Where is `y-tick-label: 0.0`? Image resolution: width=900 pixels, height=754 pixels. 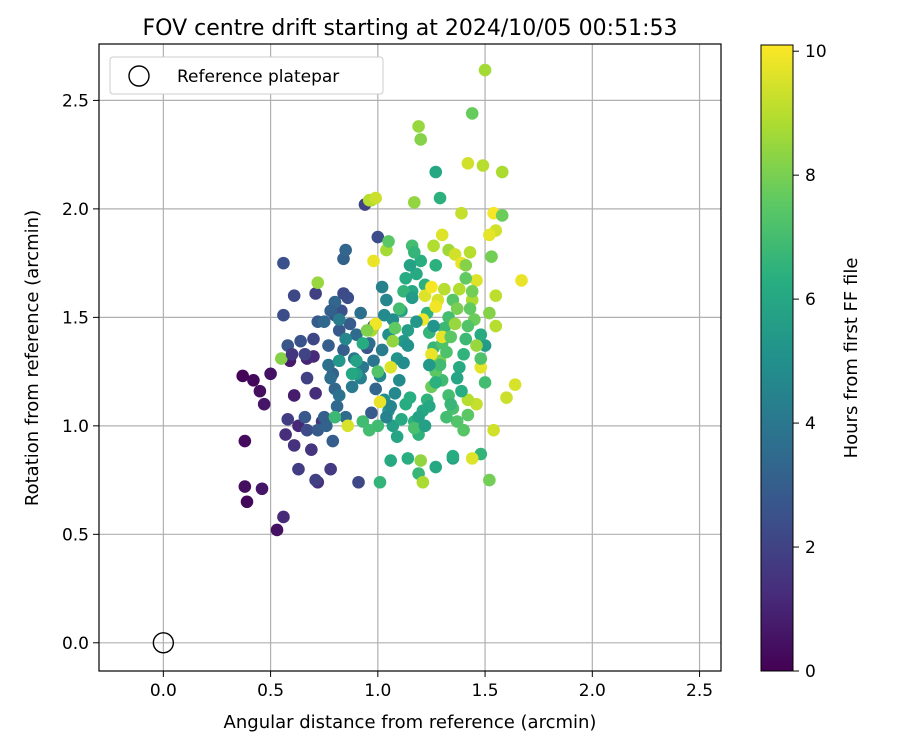
y-tick-label: 0.0 is located at coordinates (75, 644).